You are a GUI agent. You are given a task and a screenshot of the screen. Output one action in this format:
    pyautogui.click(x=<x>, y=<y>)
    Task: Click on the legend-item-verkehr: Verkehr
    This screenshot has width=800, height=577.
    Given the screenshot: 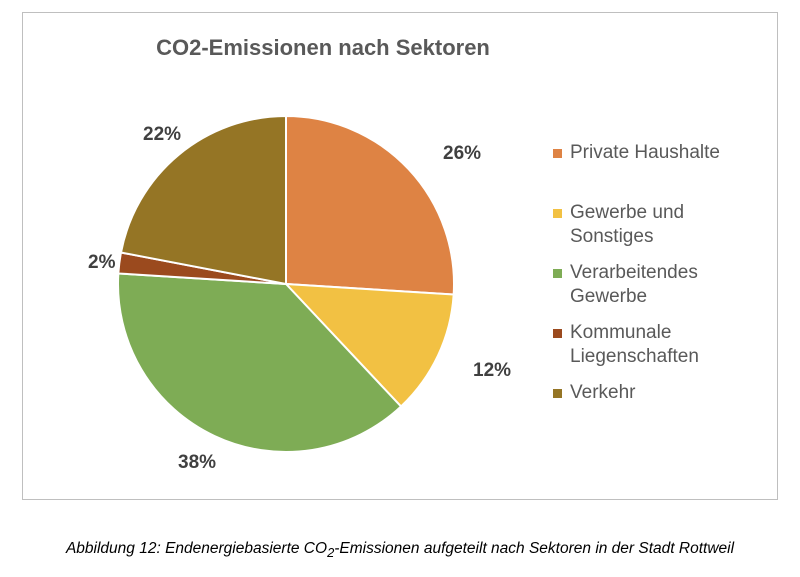 What is the action you would take?
    pyautogui.click(x=661, y=393)
    